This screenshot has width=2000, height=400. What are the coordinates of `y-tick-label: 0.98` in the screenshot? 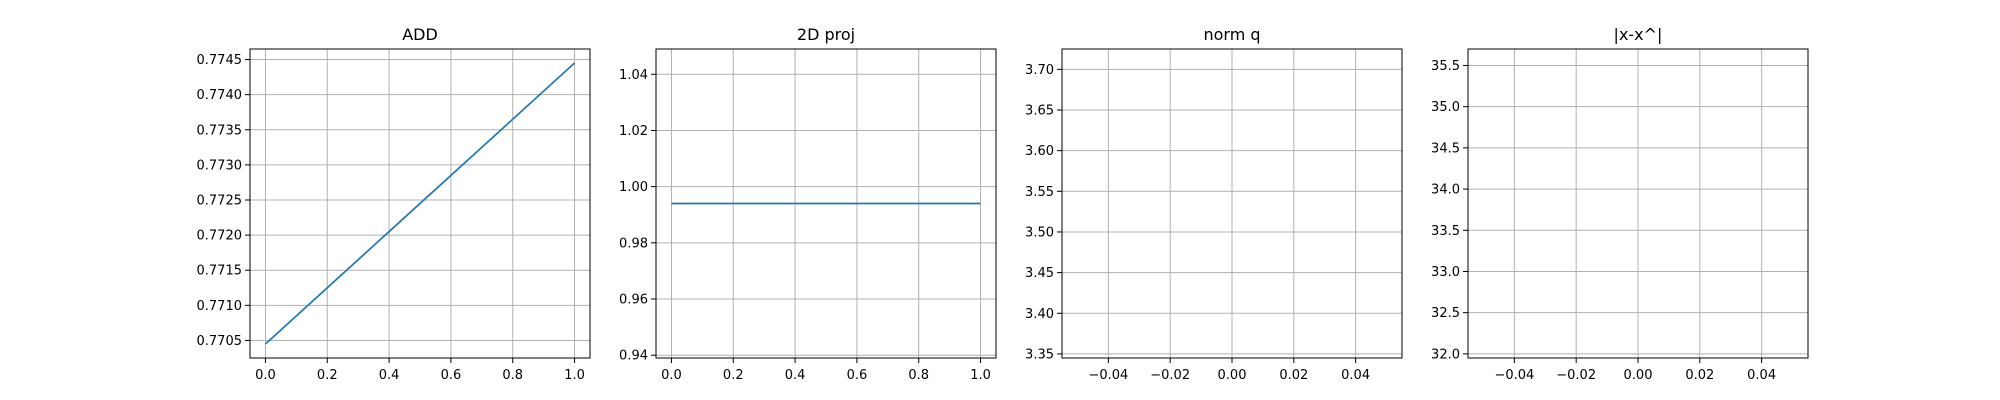 It's located at (633, 243).